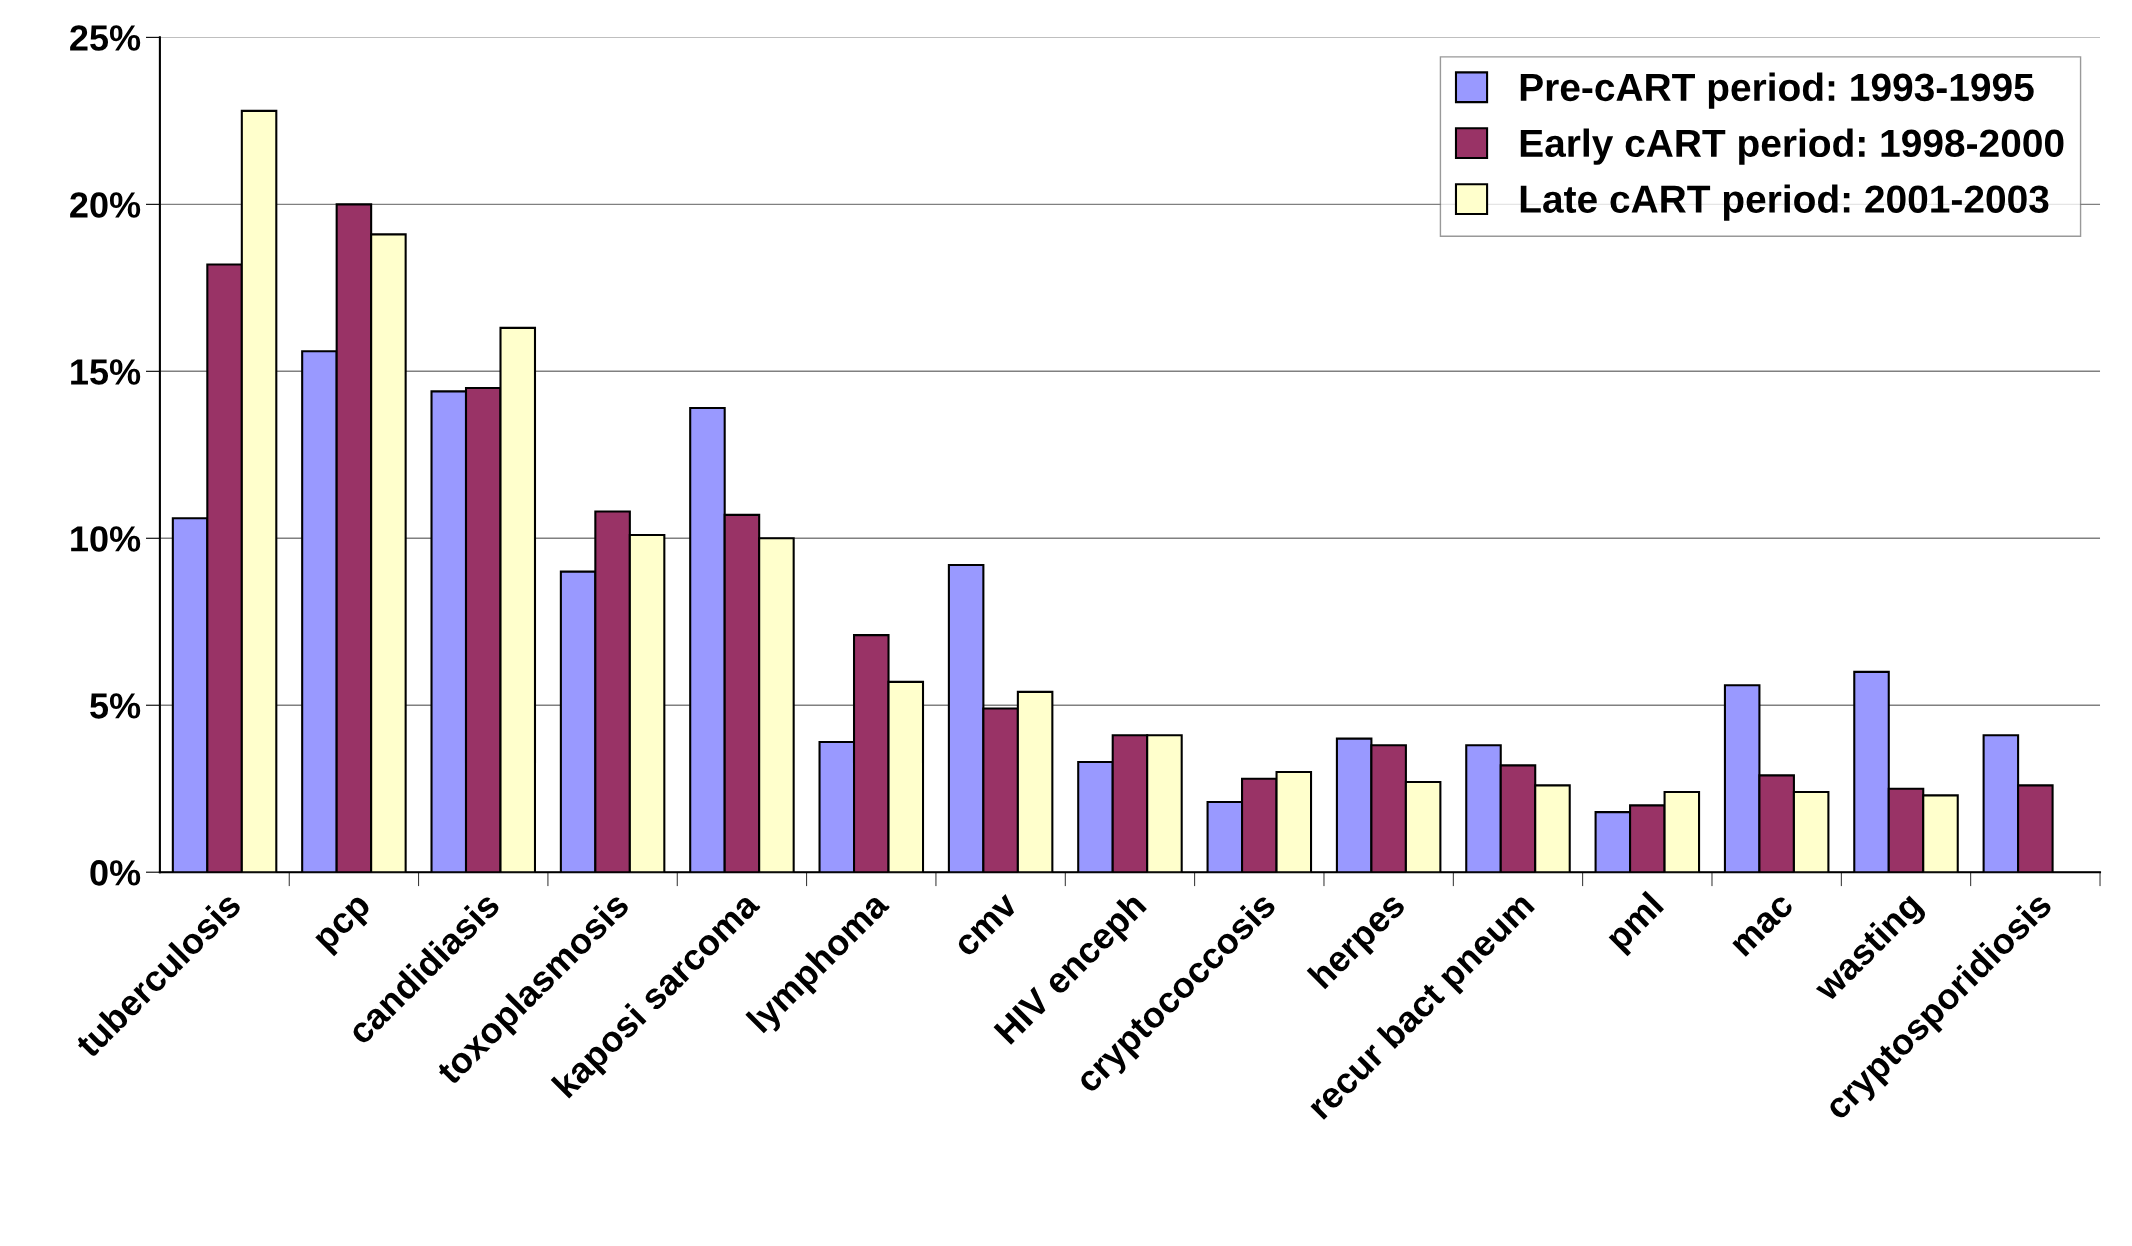 The height and width of the screenshot is (1246, 2132). I want to click on legend-label: Pre-cART period: 1993-1995, so click(1777, 90).